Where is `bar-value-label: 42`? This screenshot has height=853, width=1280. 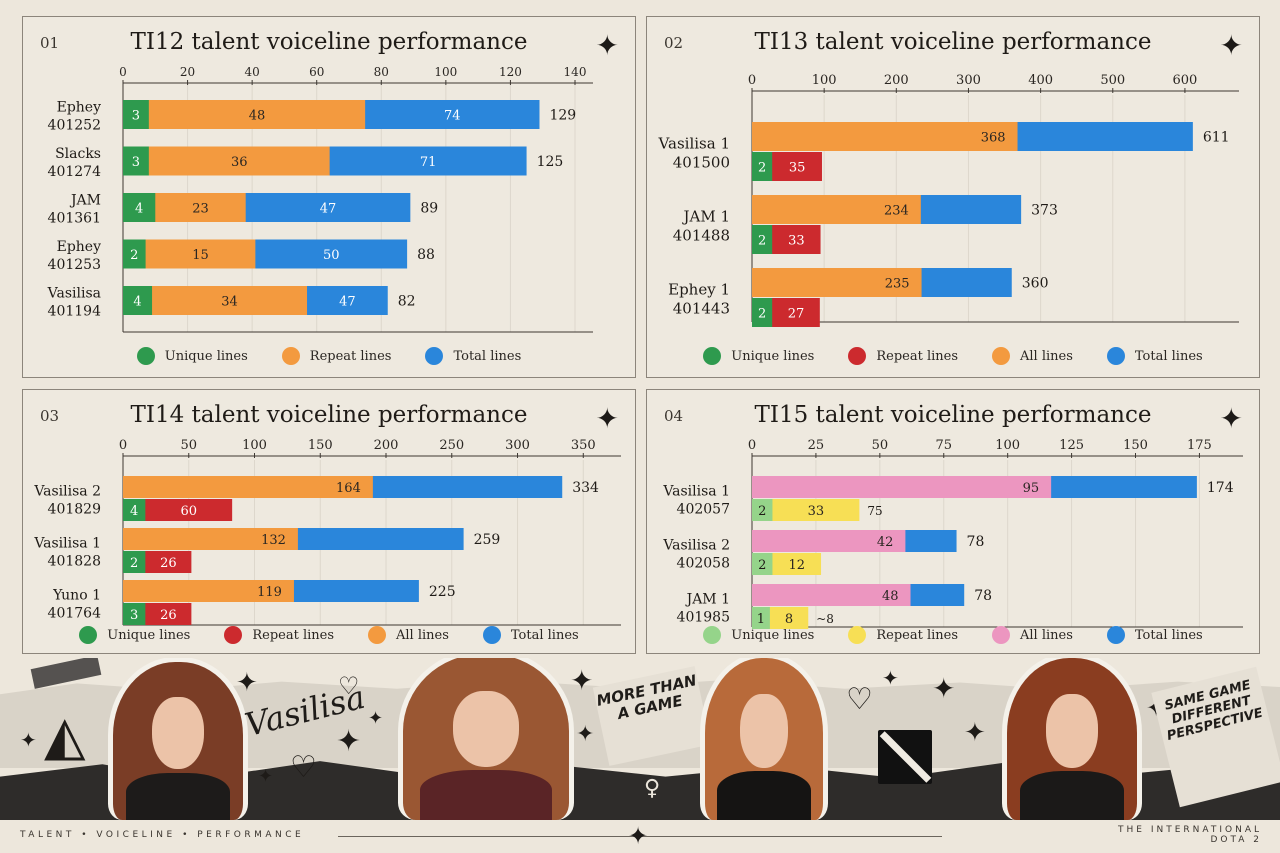 bar-value-label: 42 is located at coordinates (885, 542).